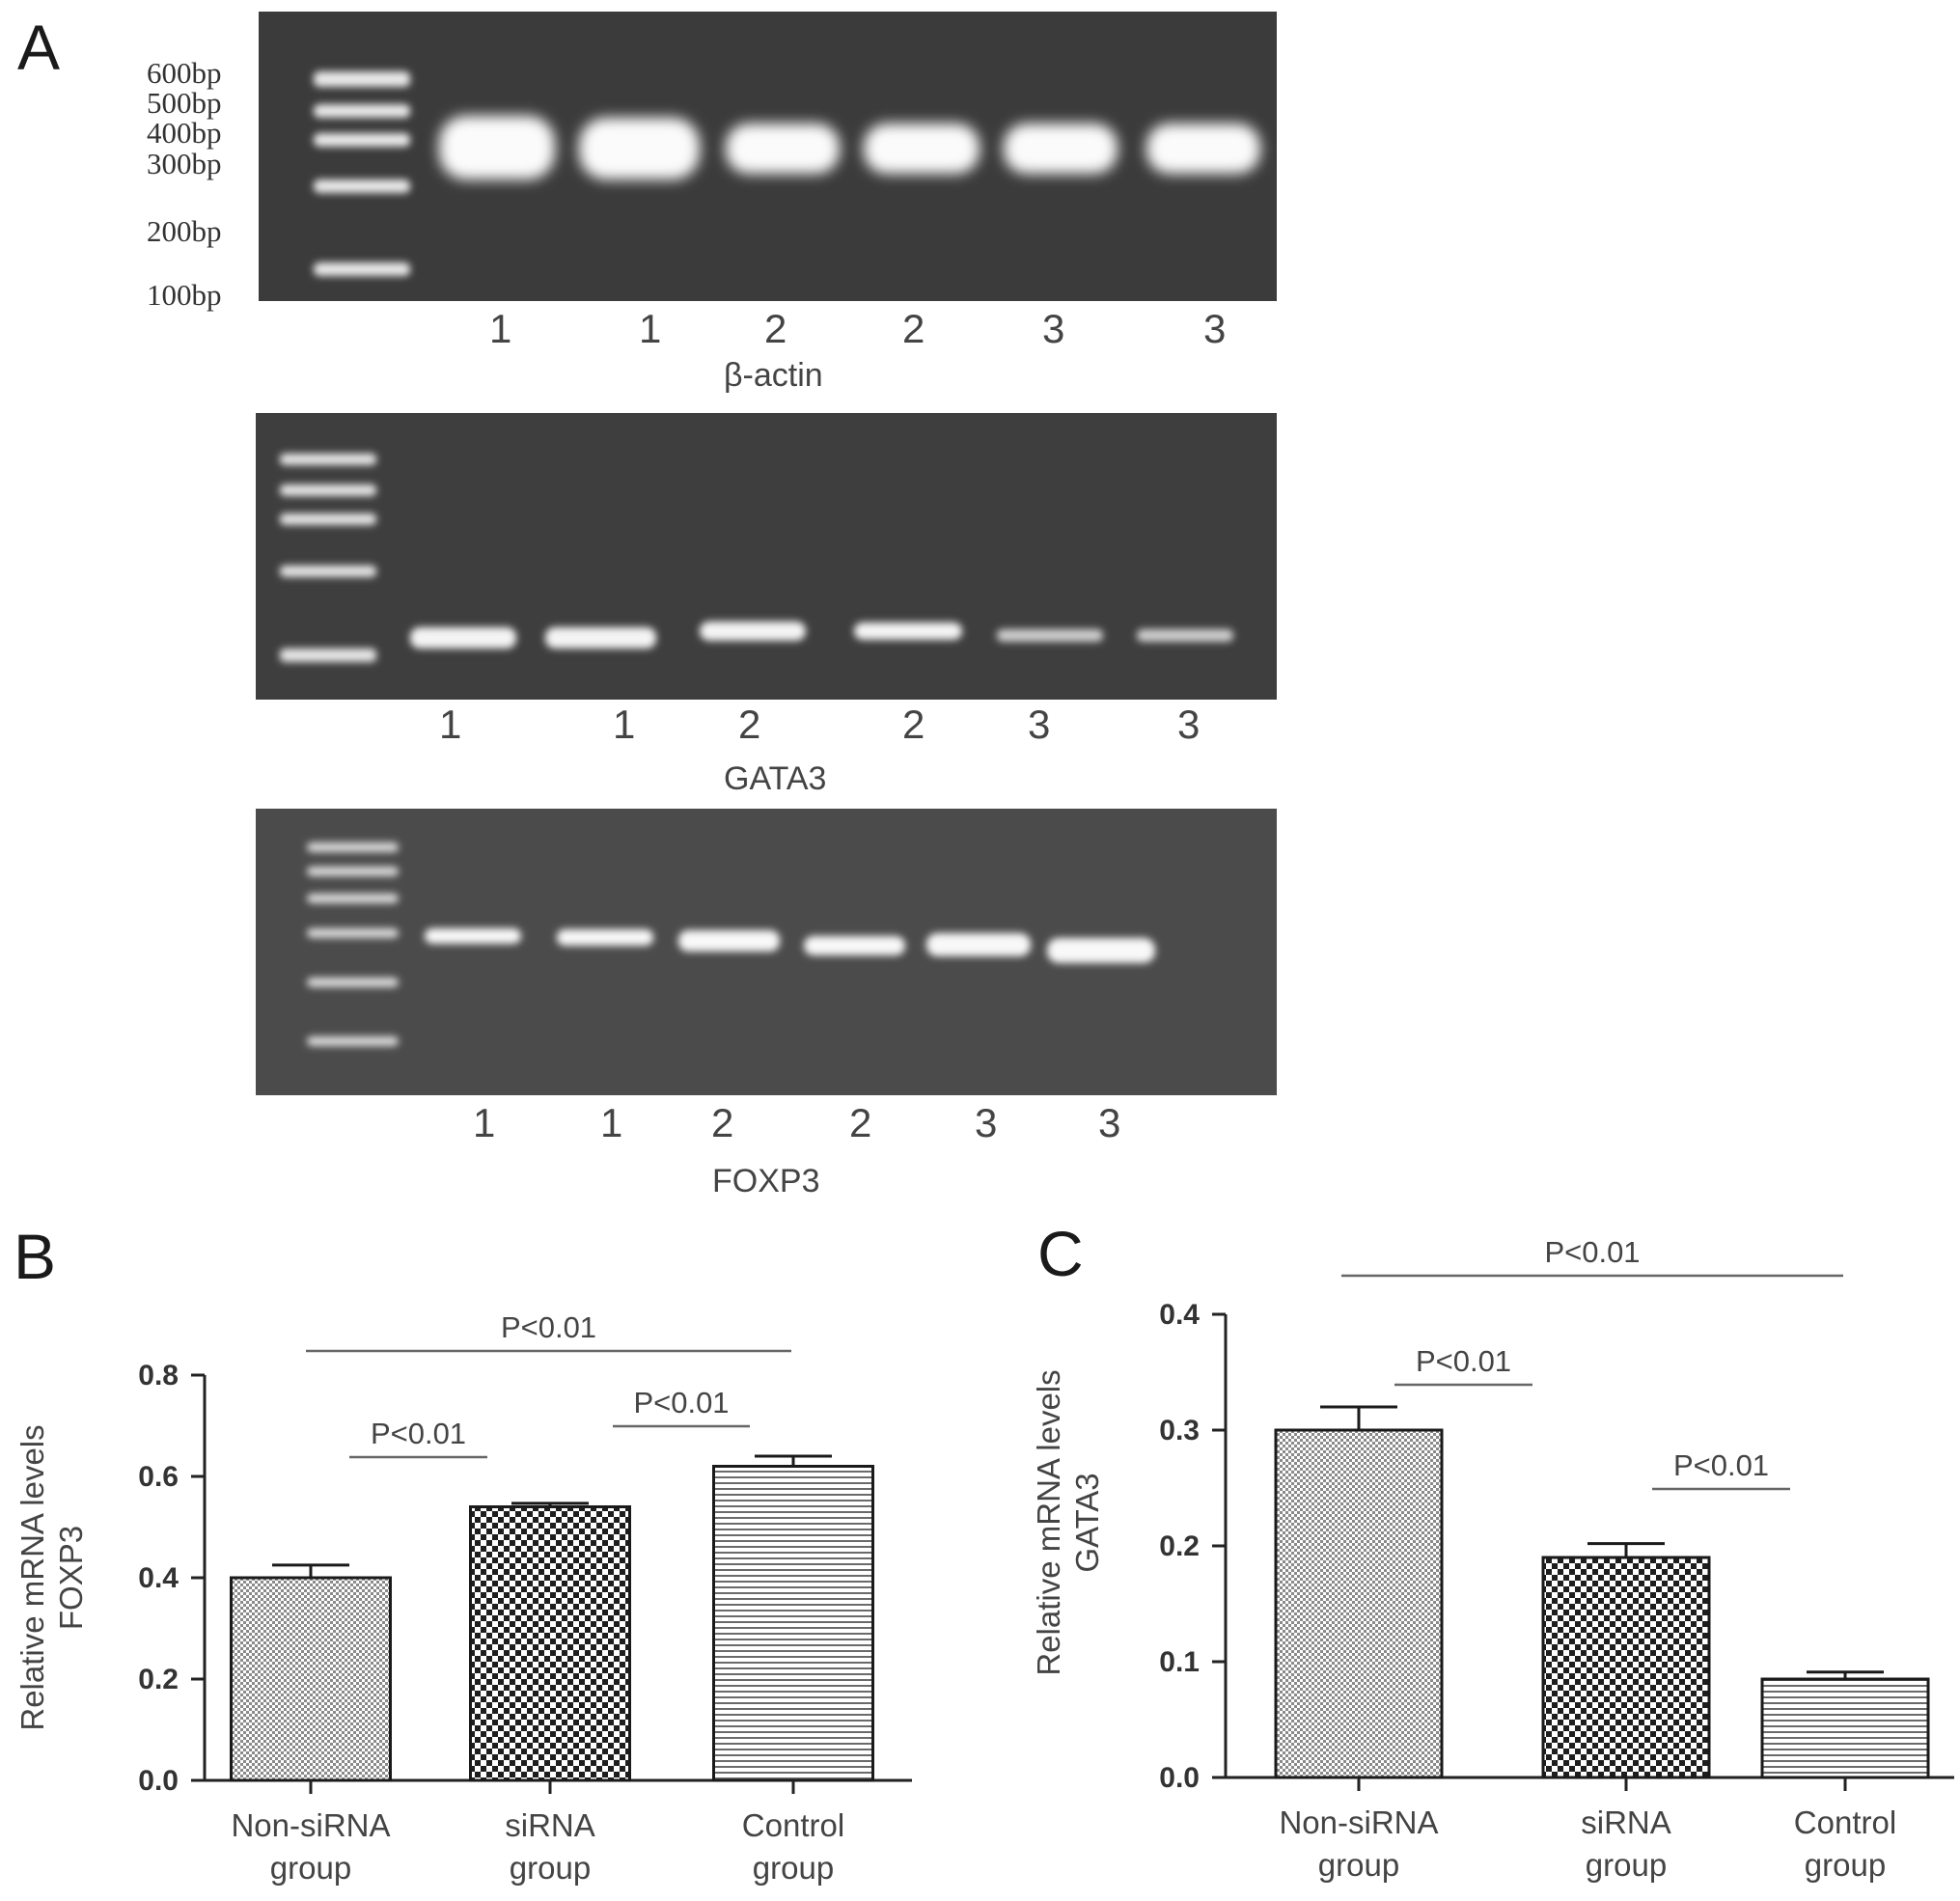 The width and height of the screenshot is (1960, 1901). What do you see at coordinates (184, 73) in the screenshot?
I see `ladder-label: 600bp` at bounding box center [184, 73].